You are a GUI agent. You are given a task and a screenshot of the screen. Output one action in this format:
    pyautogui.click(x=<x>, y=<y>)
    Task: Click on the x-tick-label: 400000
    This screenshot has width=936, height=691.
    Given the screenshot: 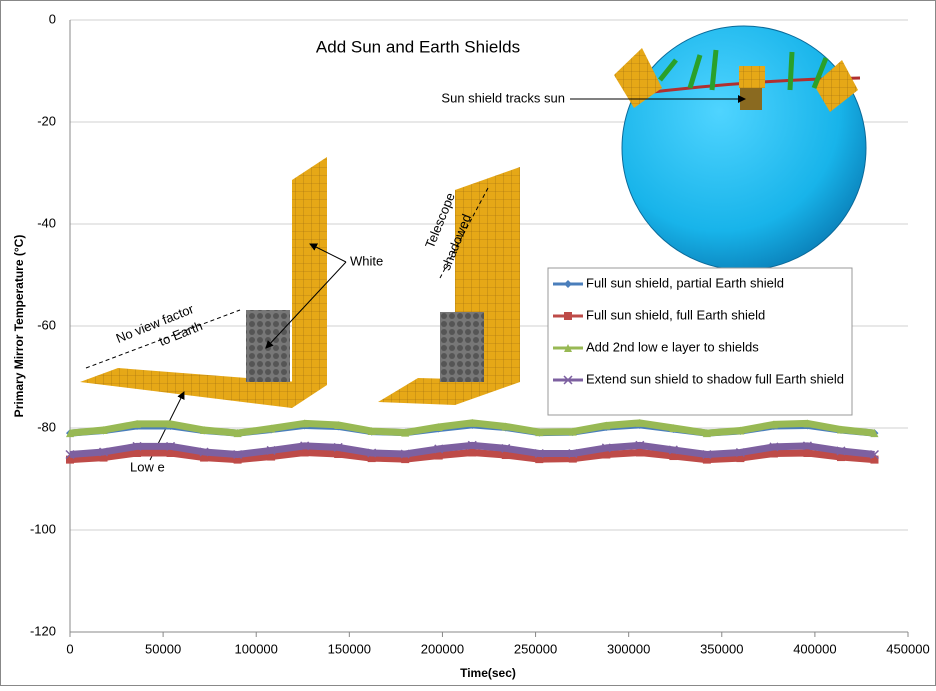 What is the action you would take?
    pyautogui.click(x=814, y=648)
    